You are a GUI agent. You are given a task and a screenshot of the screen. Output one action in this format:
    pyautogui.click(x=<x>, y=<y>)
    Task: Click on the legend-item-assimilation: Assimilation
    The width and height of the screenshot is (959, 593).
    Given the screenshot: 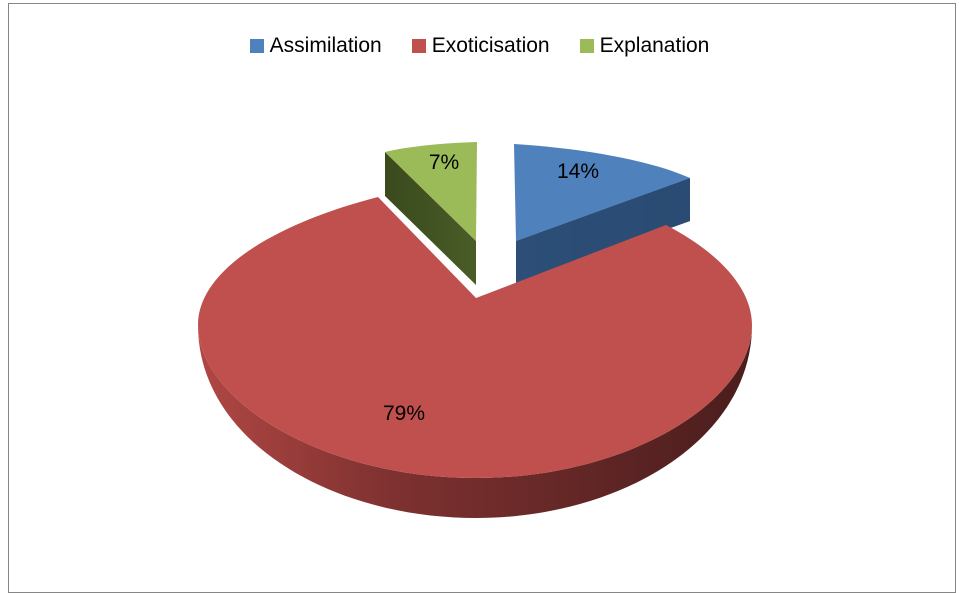 What is the action you would take?
    pyautogui.click(x=315, y=46)
    